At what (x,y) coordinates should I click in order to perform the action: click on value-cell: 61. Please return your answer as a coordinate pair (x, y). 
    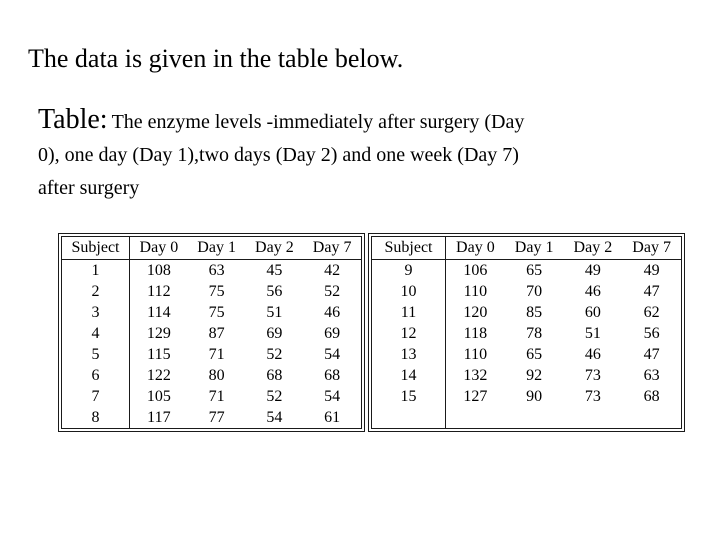
    Looking at the image, I should click on (332, 417).